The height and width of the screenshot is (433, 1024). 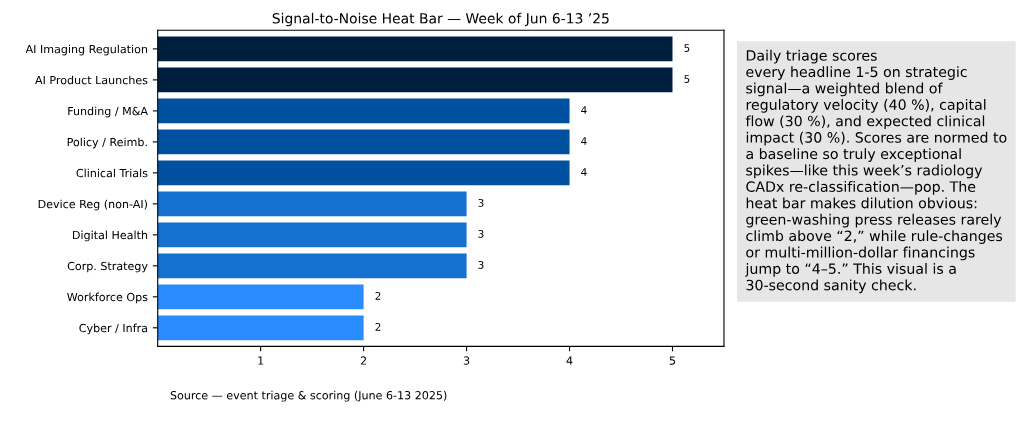 I want to click on y-tick-label: AI Product Launches, so click(x=91, y=80).